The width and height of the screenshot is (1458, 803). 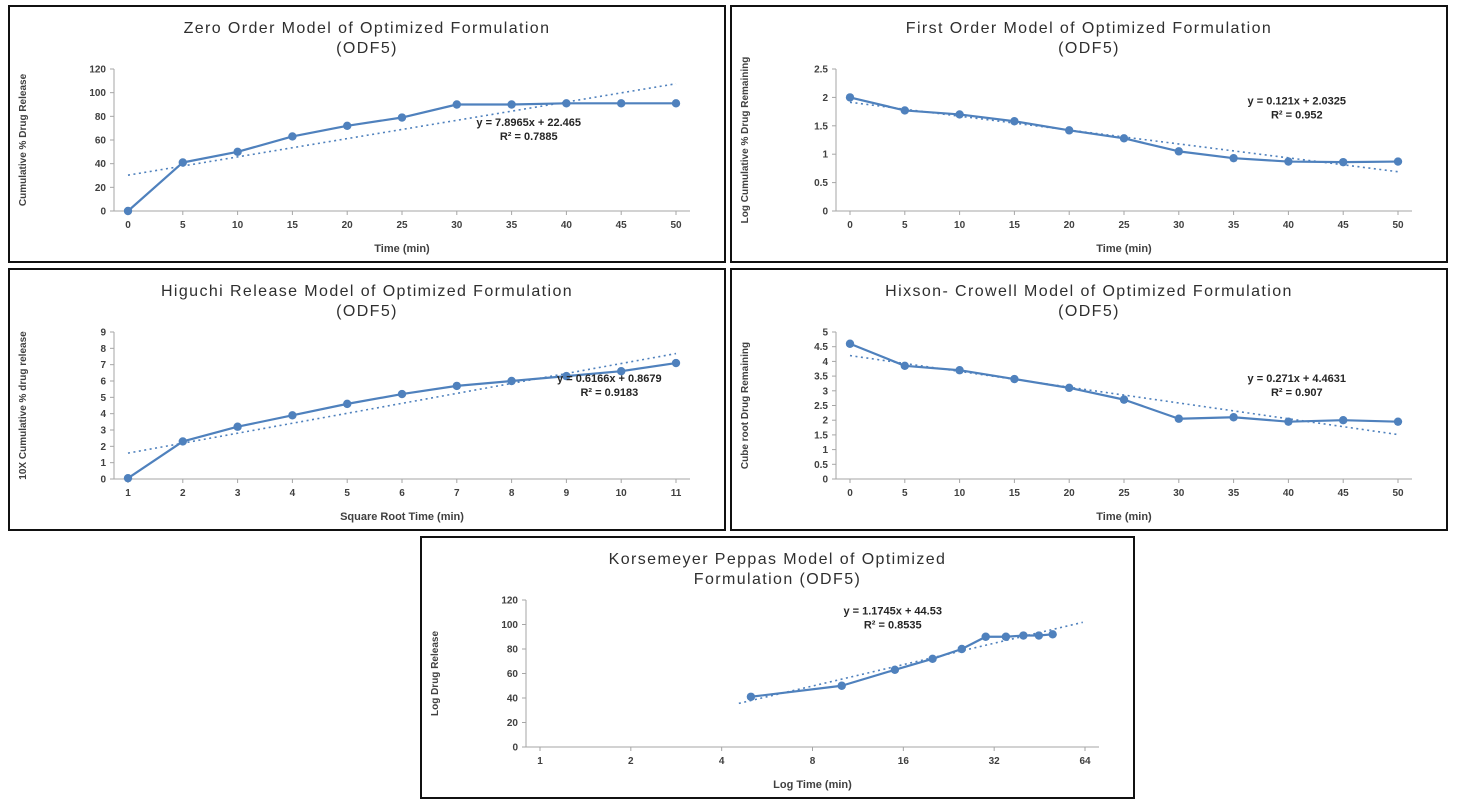 What do you see at coordinates (825, 333) in the screenshot?
I see `y-tick-label: 5` at bounding box center [825, 333].